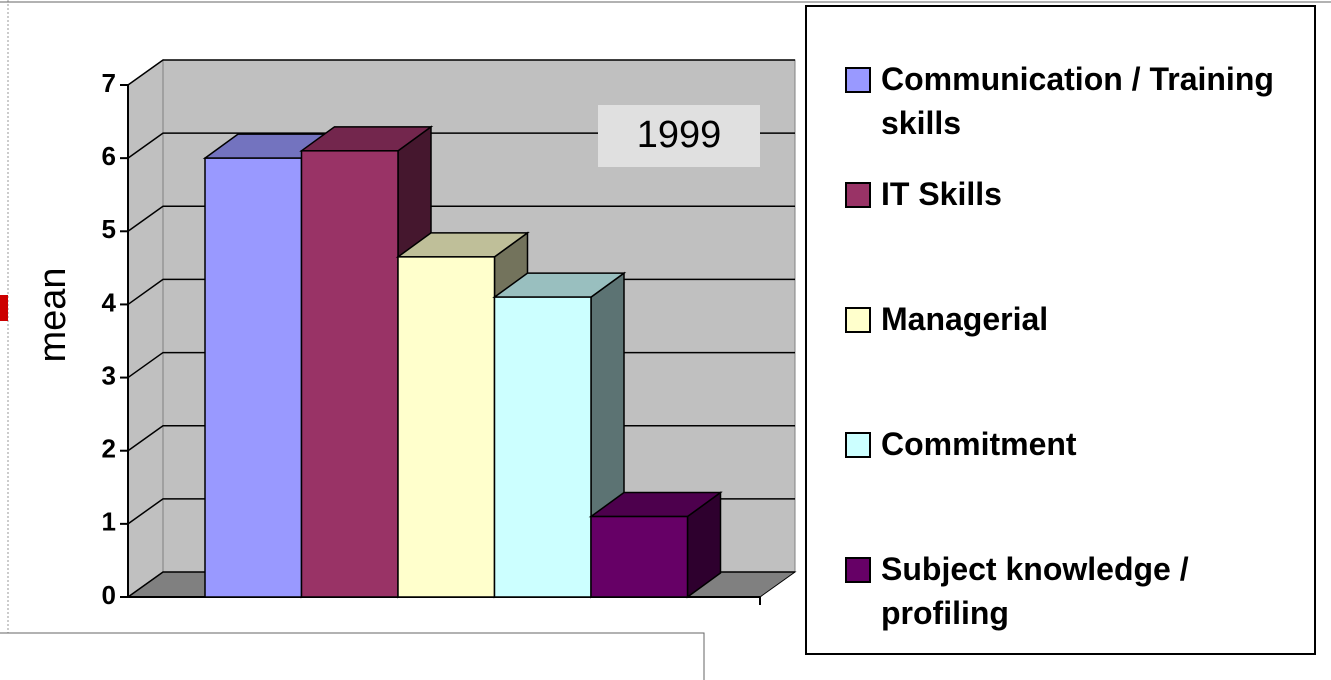  I want to click on annotation: 1999, so click(679, 135).